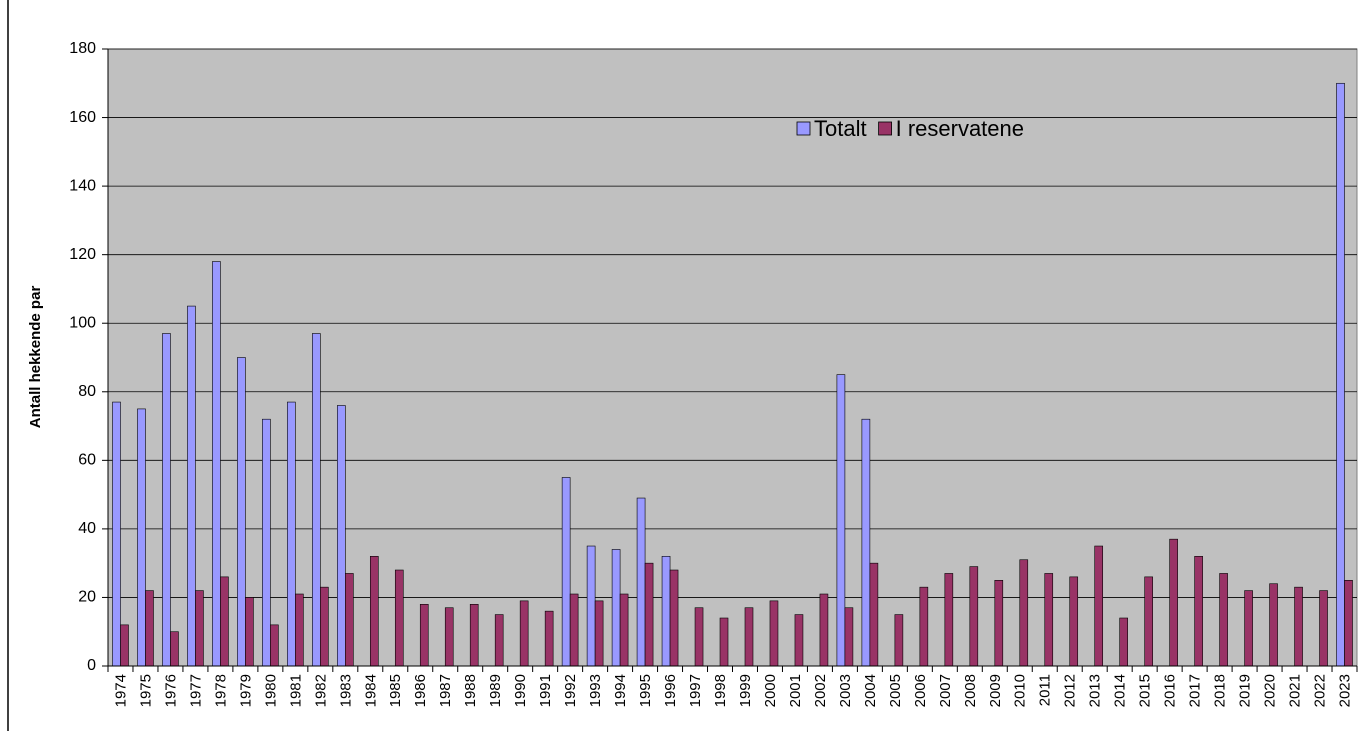 This screenshot has height=731, width=1359. What do you see at coordinates (545, 690) in the screenshot?
I see `x-tick-label: 1991` at bounding box center [545, 690].